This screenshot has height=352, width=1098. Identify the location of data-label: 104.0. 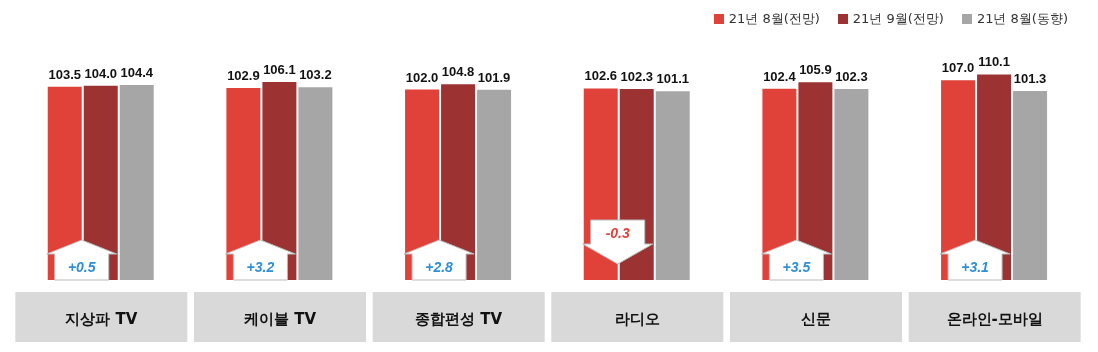
(101, 73).